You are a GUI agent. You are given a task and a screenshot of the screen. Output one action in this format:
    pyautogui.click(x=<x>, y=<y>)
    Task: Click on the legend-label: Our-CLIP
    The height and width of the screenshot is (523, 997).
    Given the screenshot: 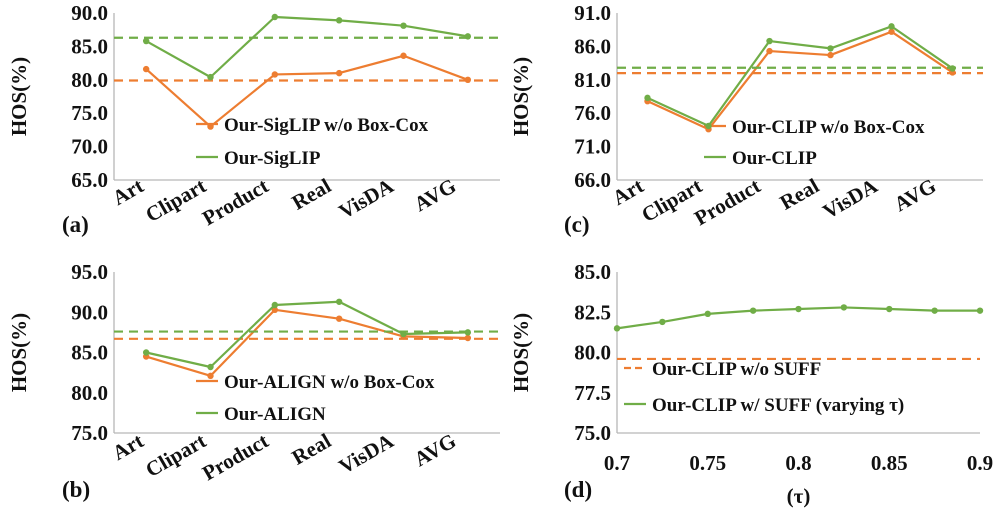 What is the action you would take?
    pyautogui.click(x=774, y=158)
    